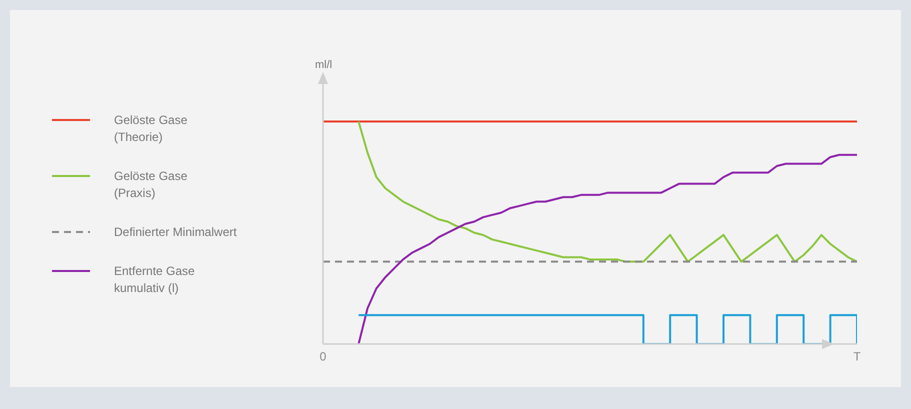 This screenshot has width=911, height=409. Describe the element at coordinates (857, 357) in the screenshot. I see `x-tick-label: T` at that location.